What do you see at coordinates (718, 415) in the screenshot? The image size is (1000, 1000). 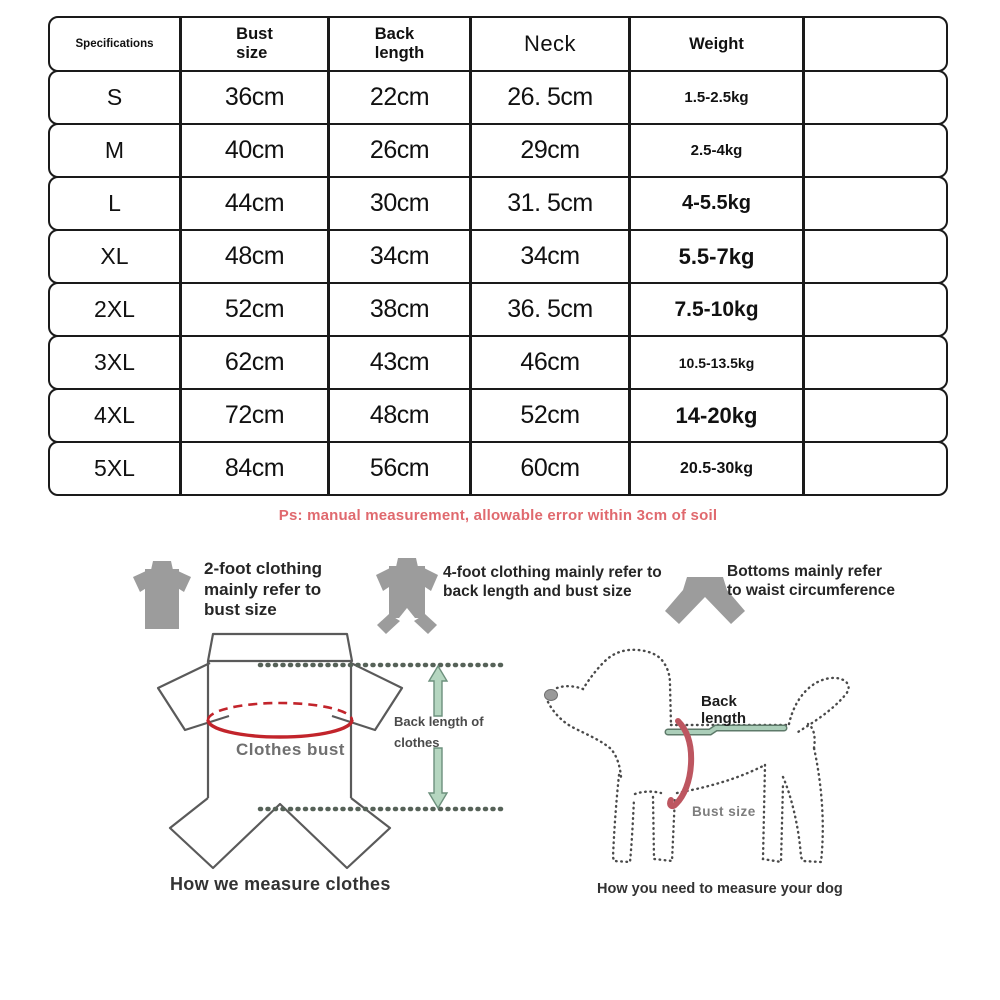 I see `cell-weight: 14-20kg` at bounding box center [718, 415].